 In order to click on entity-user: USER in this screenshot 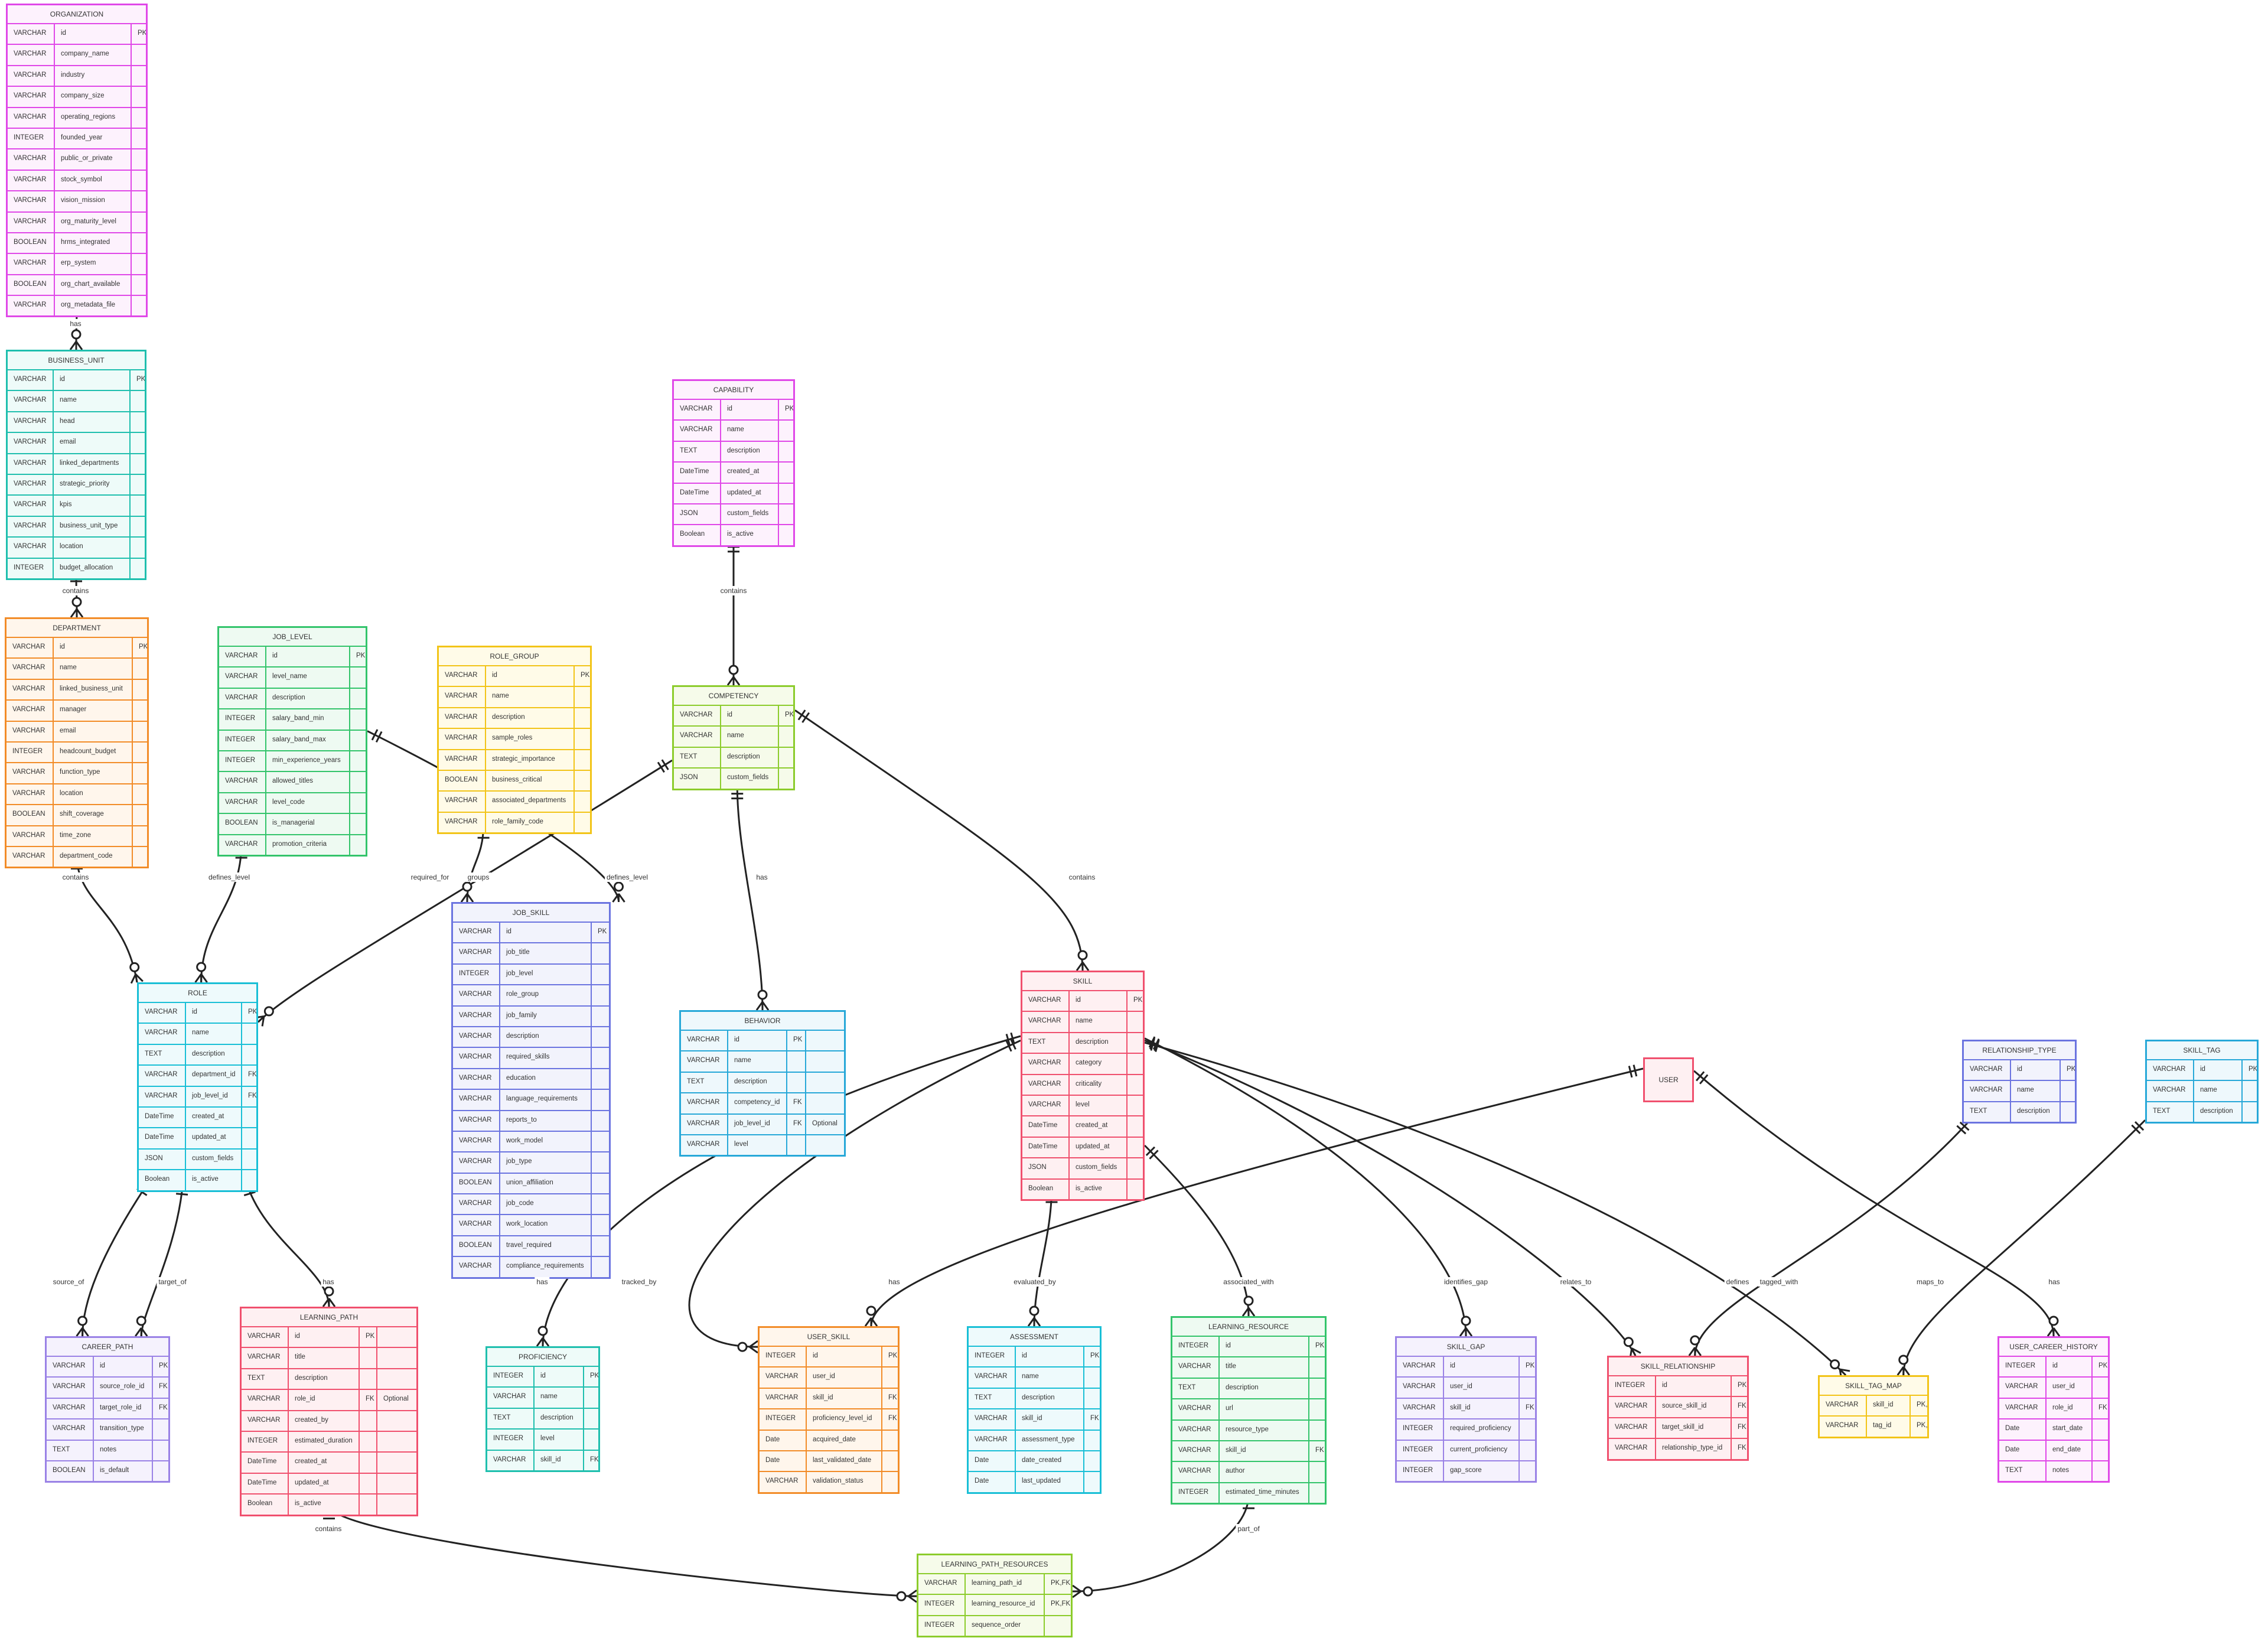, I will do `click(1668, 1079)`.